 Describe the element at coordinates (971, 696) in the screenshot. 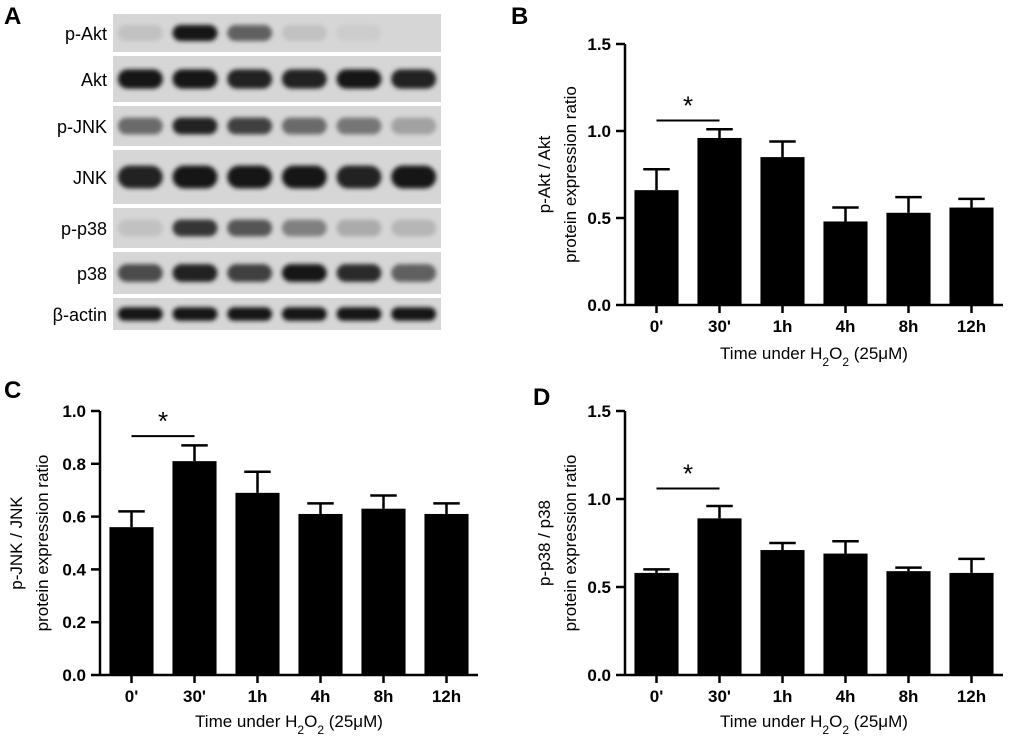

I see `x-tick-label: 12h` at that location.